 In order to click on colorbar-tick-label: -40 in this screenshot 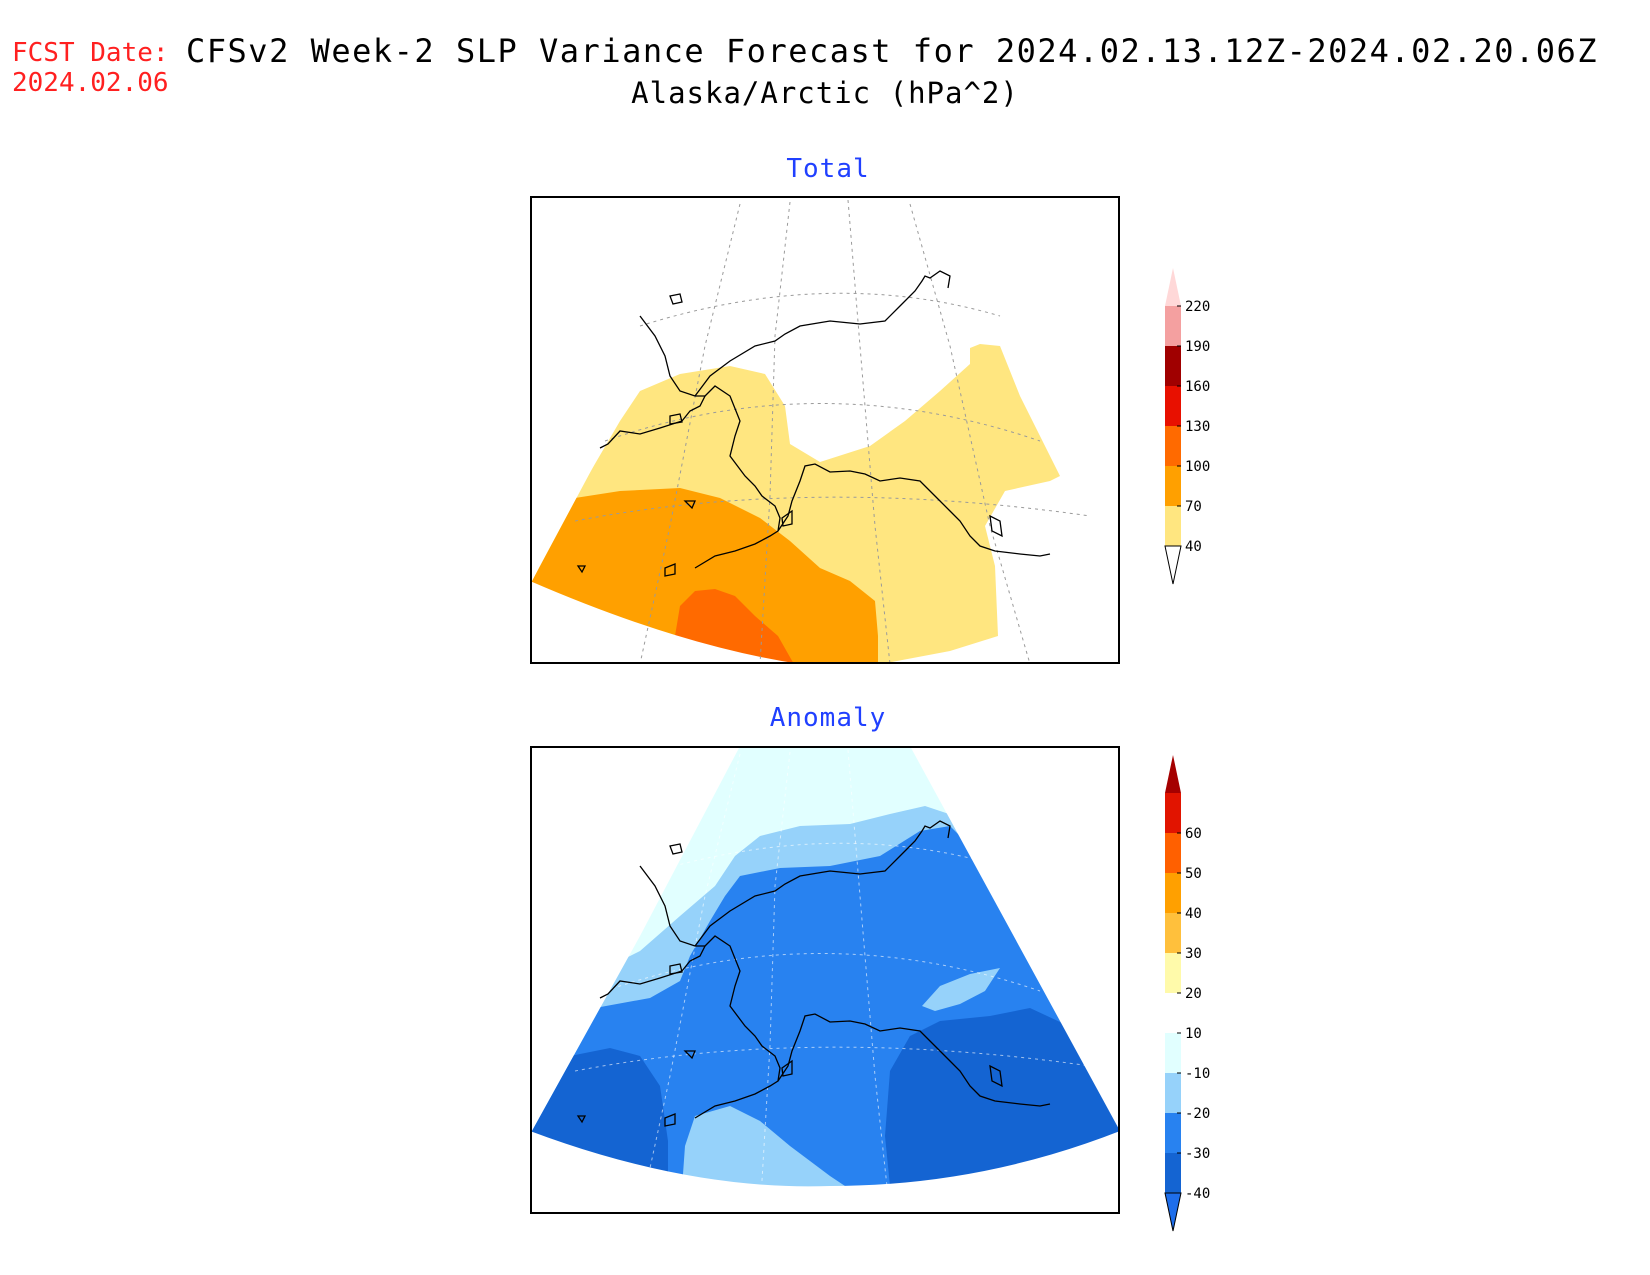, I will do `click(1197, 1194)`.